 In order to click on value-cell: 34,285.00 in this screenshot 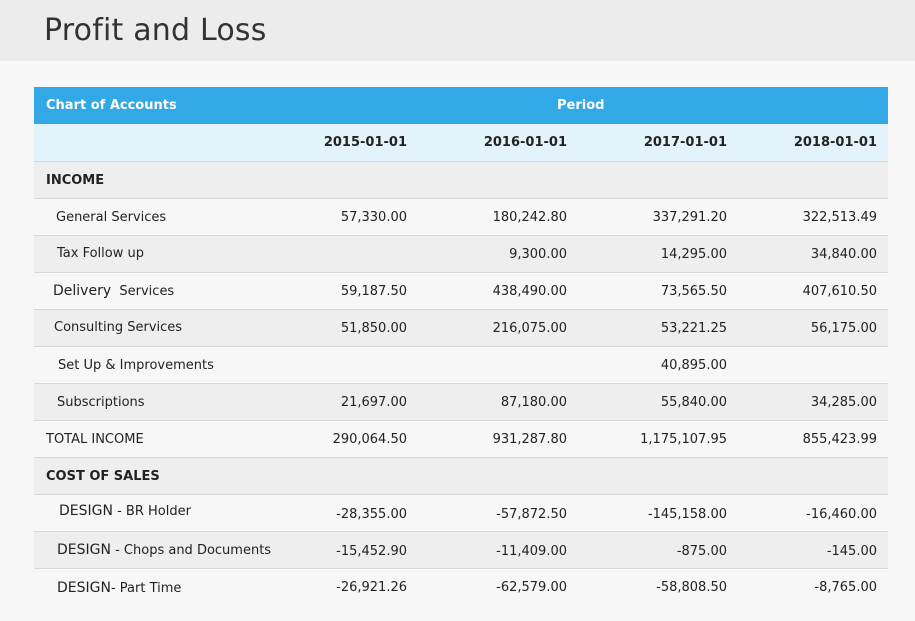, I will do `click(843, 402)`.